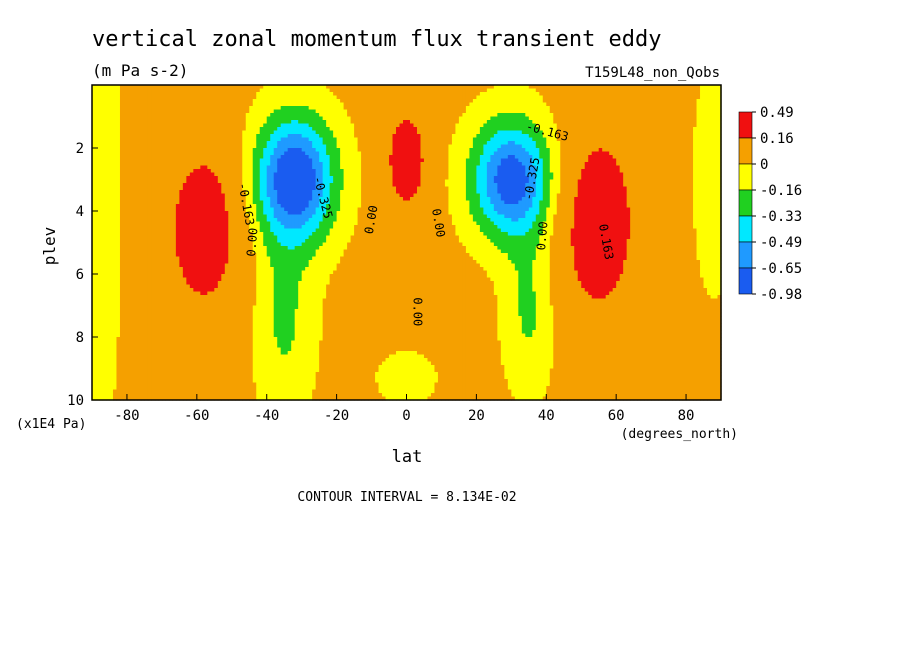 The image size is (904, 654). Describe the element at coordinates (140, 70) in the screenshot. I see `units-label: (m Pa s-2)` at that location.